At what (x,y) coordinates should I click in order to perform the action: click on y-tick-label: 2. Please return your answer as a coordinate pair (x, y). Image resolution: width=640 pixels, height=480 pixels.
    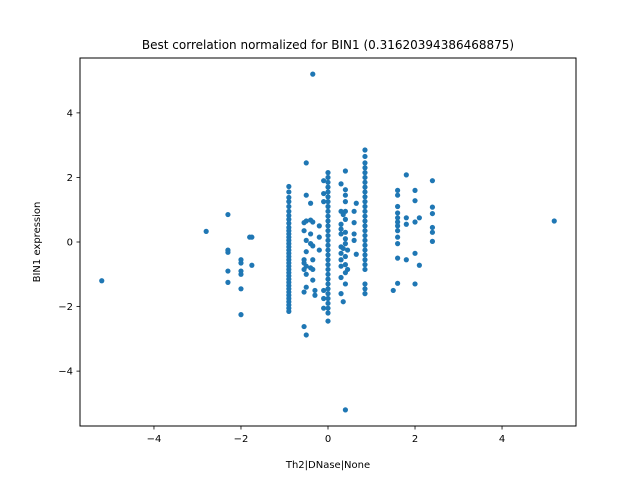
    Looking at the image, I should click on (70, 178).